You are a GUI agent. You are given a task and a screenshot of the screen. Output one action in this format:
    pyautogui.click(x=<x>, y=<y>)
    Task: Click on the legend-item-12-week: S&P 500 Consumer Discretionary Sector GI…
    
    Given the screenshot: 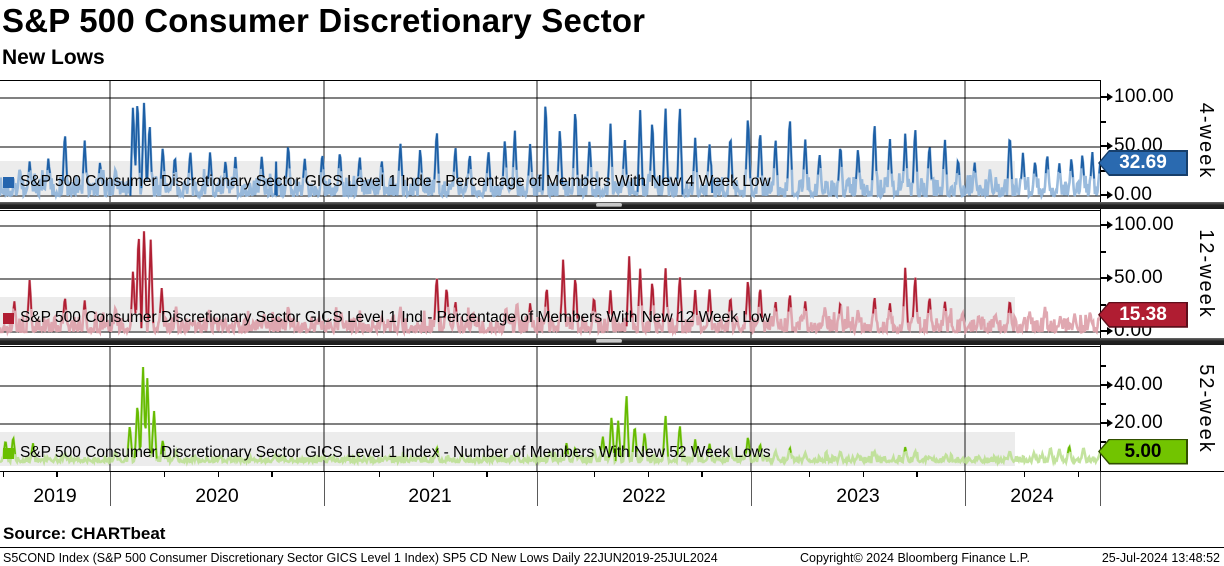 What is the action you would take?
    pyautogui.click(x=387, y=318)
    